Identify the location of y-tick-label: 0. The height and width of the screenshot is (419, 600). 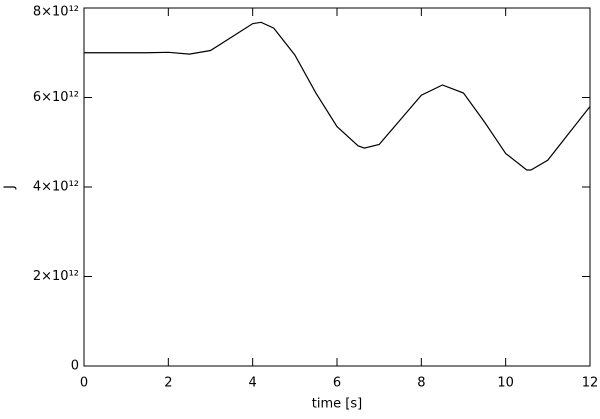
(75, 366).